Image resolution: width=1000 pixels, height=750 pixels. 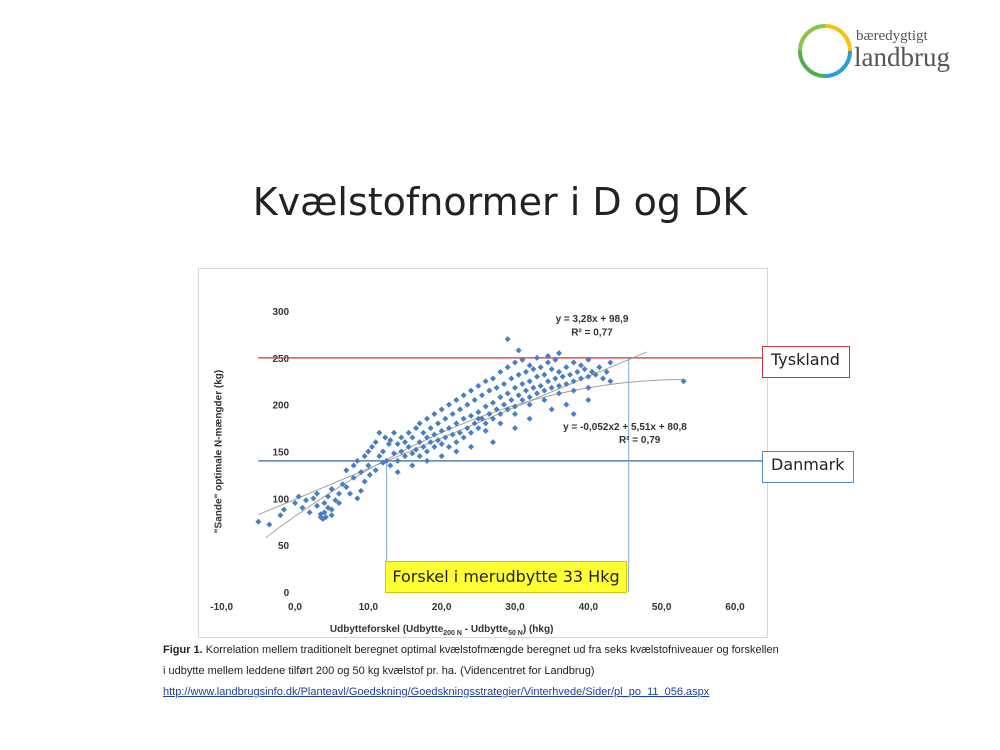 I want to click on y-tick-label: 50, so click(x=284, y=546).